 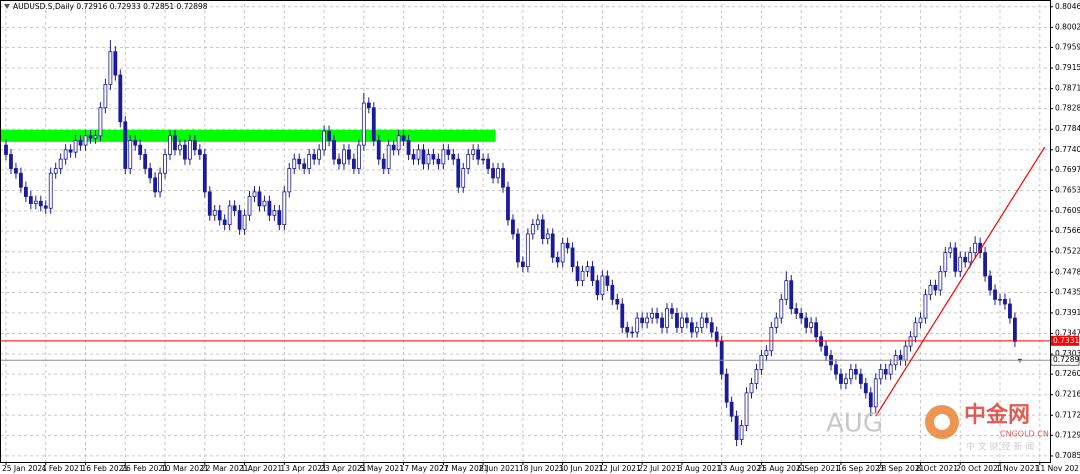 I want to click on x-tick-label: 26 Feb 2021, so click(x=144, y=468).